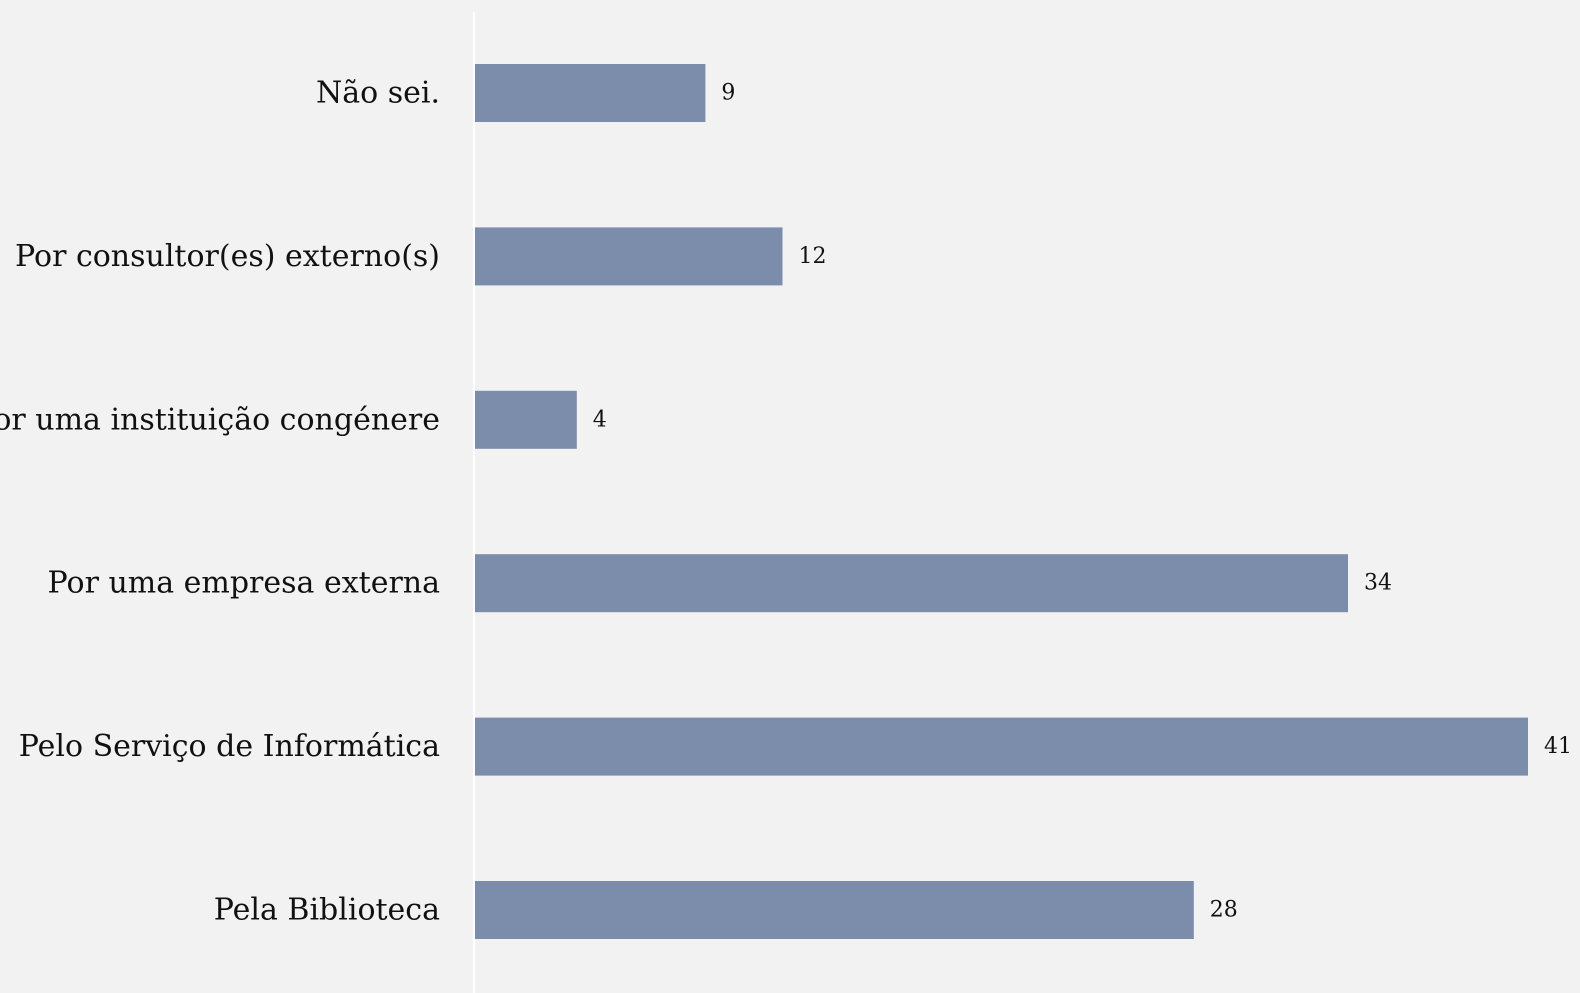  Describe the element at coordinates (1558, 746) in the screenshot. I see `value-label-4: 41` at that location.